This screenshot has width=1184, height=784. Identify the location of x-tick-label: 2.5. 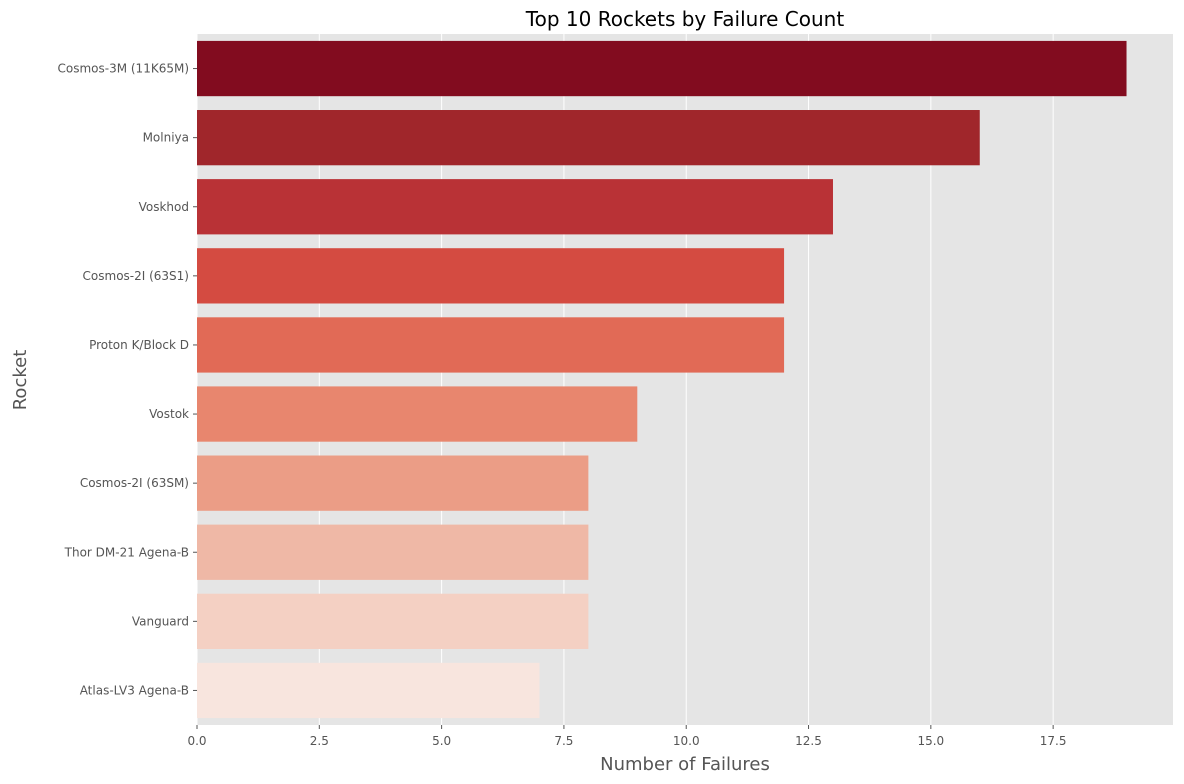
(319, 741).